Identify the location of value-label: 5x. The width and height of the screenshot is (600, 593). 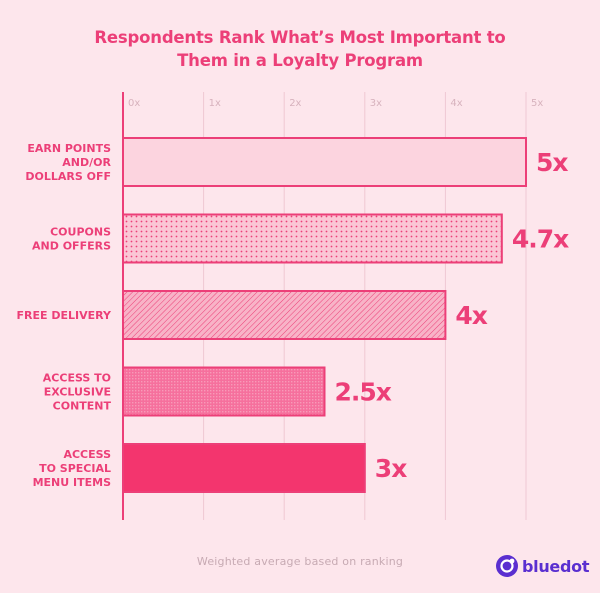
(552, 162).